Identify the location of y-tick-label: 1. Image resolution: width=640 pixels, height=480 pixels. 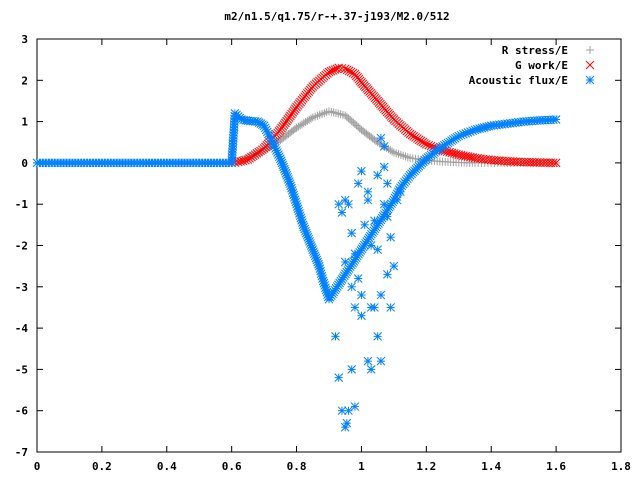
(24, 122).